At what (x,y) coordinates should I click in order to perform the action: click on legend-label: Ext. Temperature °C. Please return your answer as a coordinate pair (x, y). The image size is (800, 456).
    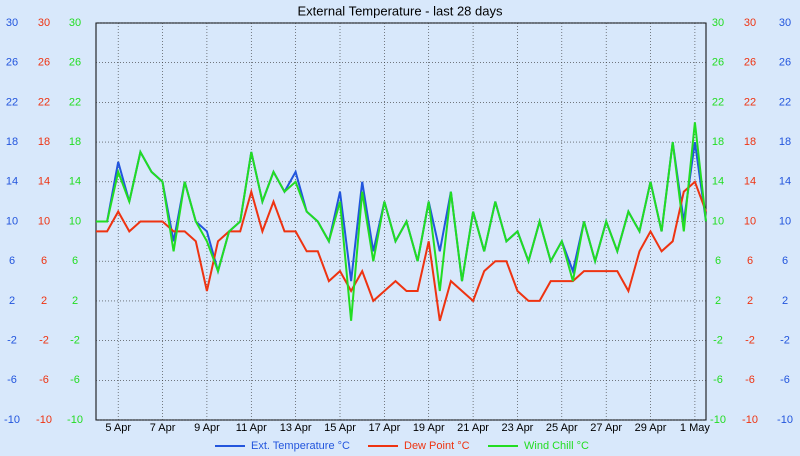
    Looking at the image, I should click on (300, 446).